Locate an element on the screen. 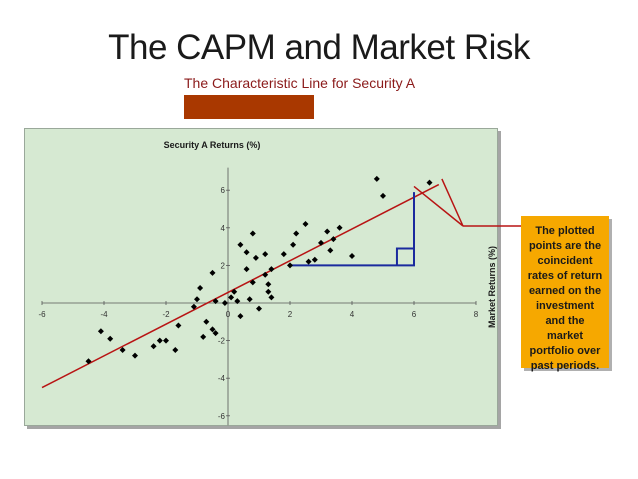 This screenshot has width=638, height=479. slide-title: The CAPM and Market Risk is located at coordinates (319, 47).